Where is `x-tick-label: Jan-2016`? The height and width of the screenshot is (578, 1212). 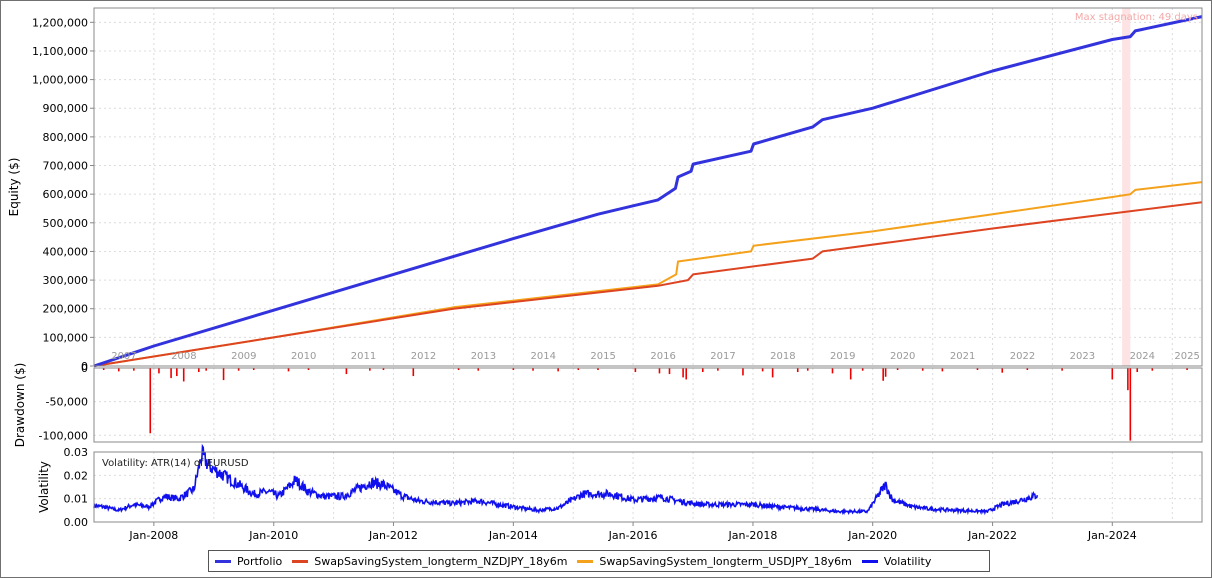
x-tick-label: Jan-2016 is located at coordinates (633, 535).